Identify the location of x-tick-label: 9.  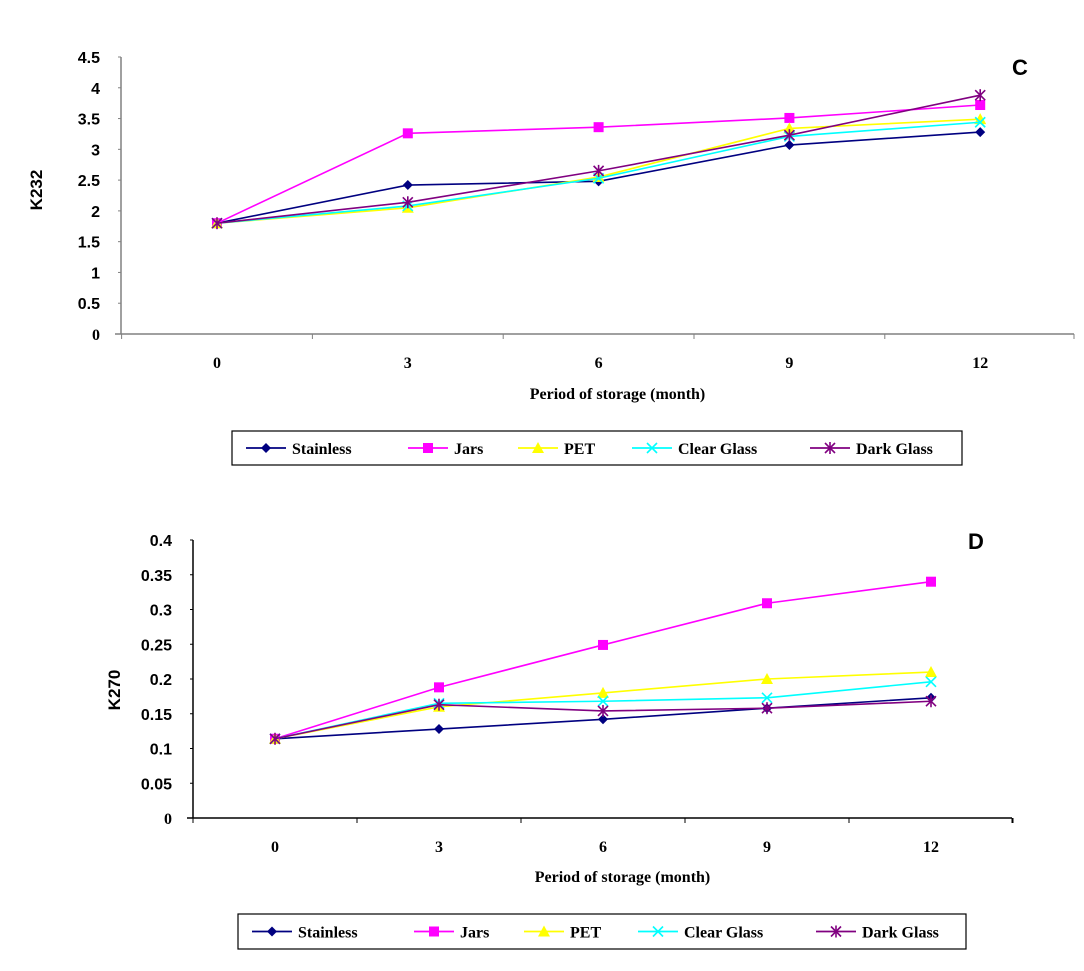
(767, 847).